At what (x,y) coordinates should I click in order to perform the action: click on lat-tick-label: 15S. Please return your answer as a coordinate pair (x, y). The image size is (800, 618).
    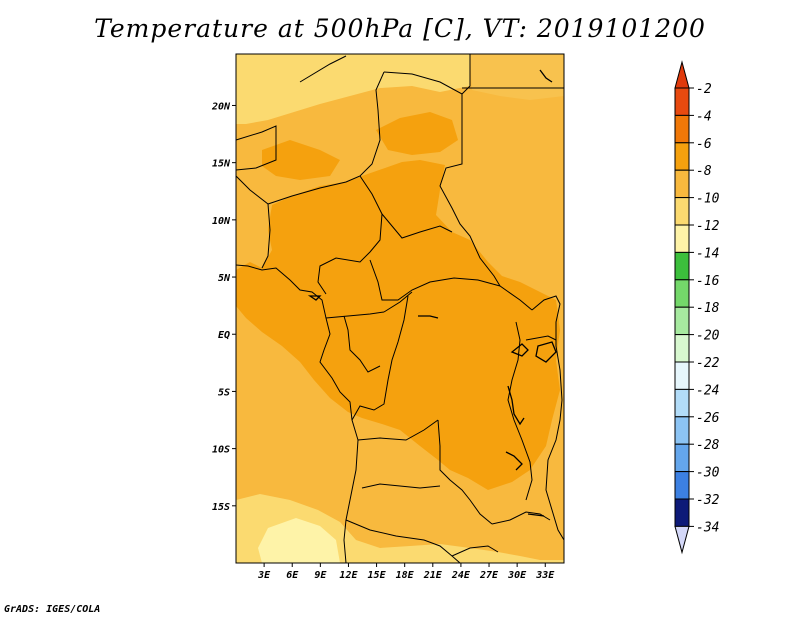
    Looking at the image, I should click on (221, 507).